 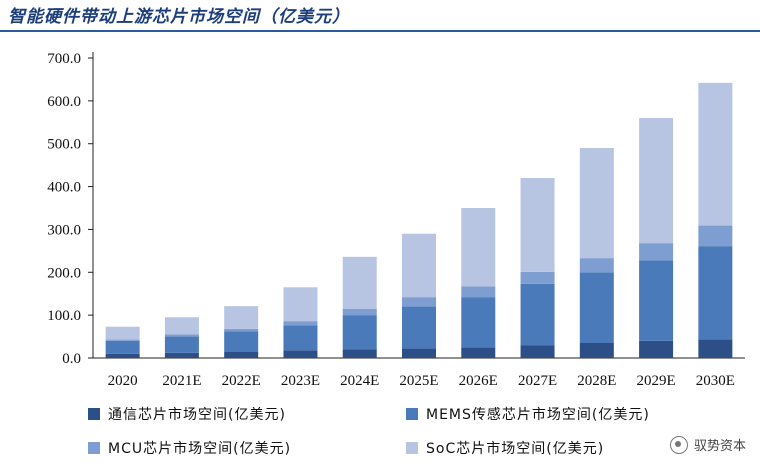 What do you see at coordinates (537, 381) in the screenshot?
I see `x-tick-label: 2027E` at bounding box center [537, 381].